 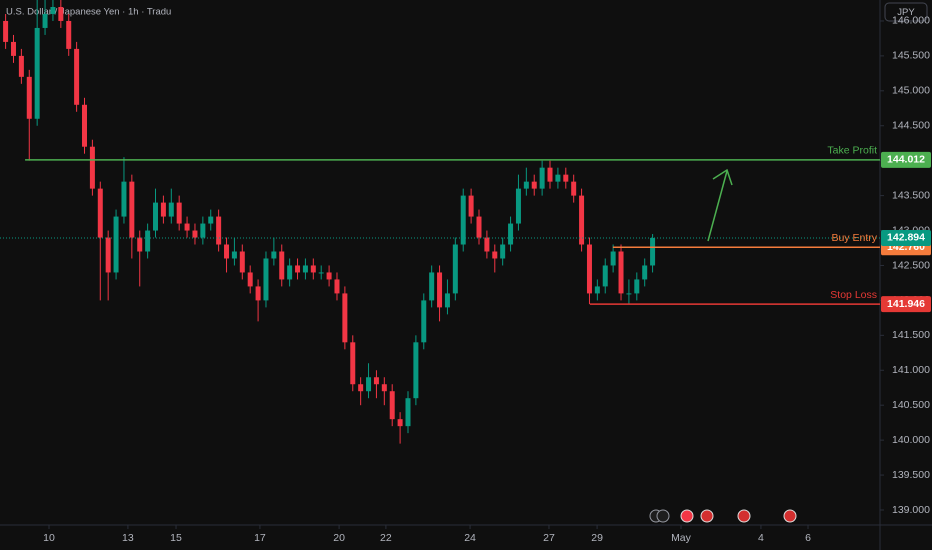 What do you see at coordinates (808, 538) in the screenshot?
I see `x-tick-label: 6` at bounding box center [808, 538].